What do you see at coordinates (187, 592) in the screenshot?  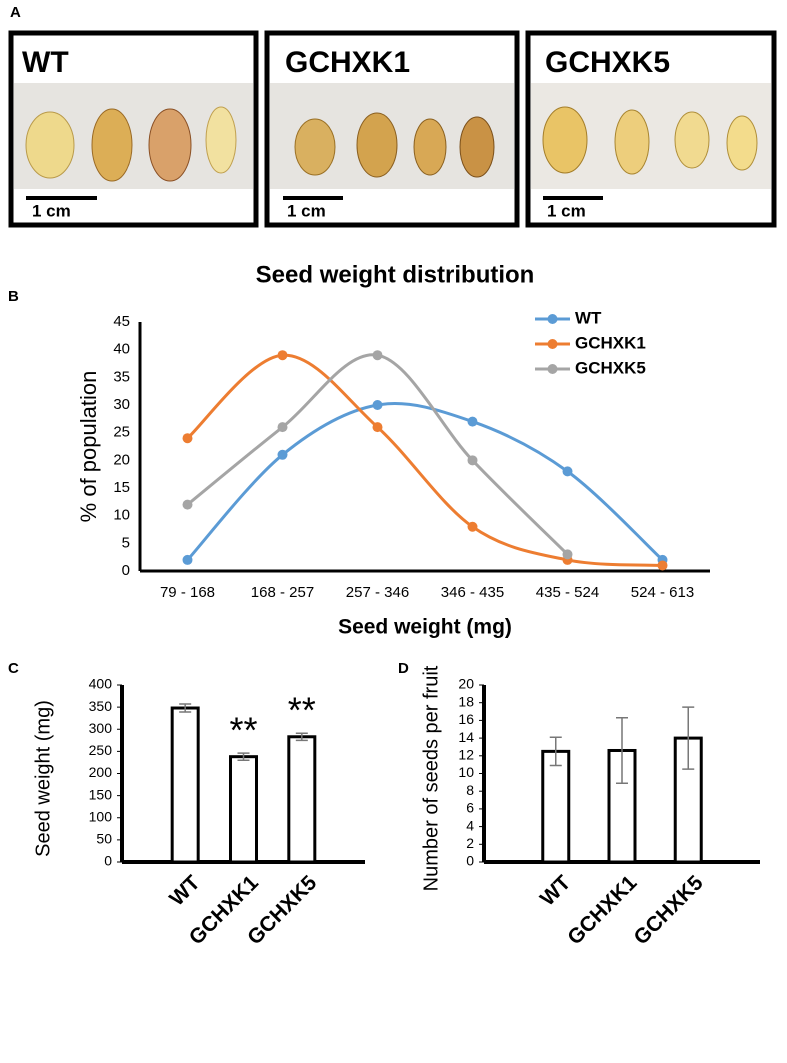 I see `x-tick-label: 79 - 168` at bounding box center [187, 592].